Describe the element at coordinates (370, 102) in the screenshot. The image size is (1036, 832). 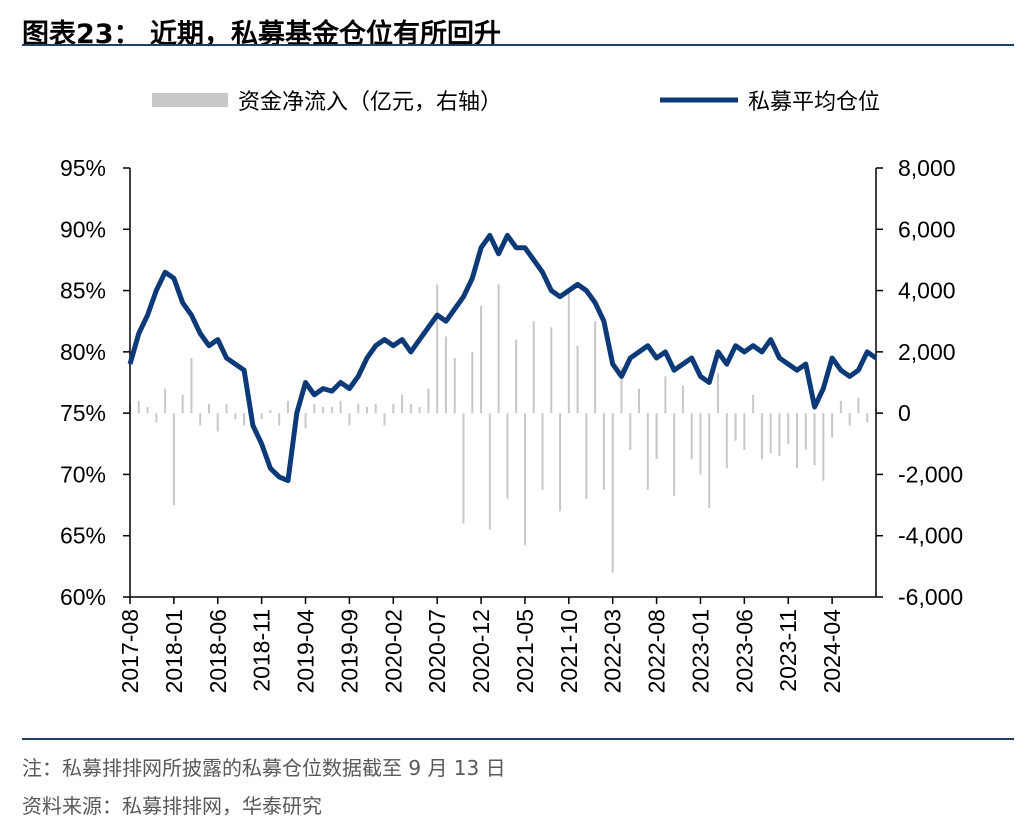
I see `legend-label-inflow: 资金净流入（亿元，右轴）` at that location.